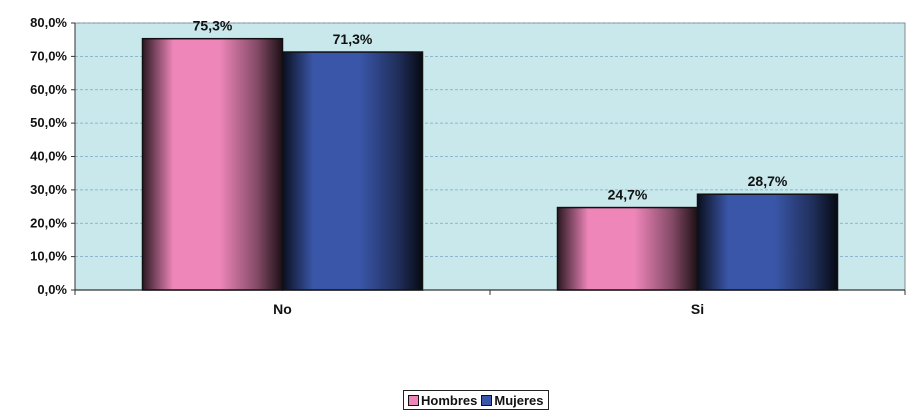  I want to click on bar-mujeres-si, so click(767, 242).